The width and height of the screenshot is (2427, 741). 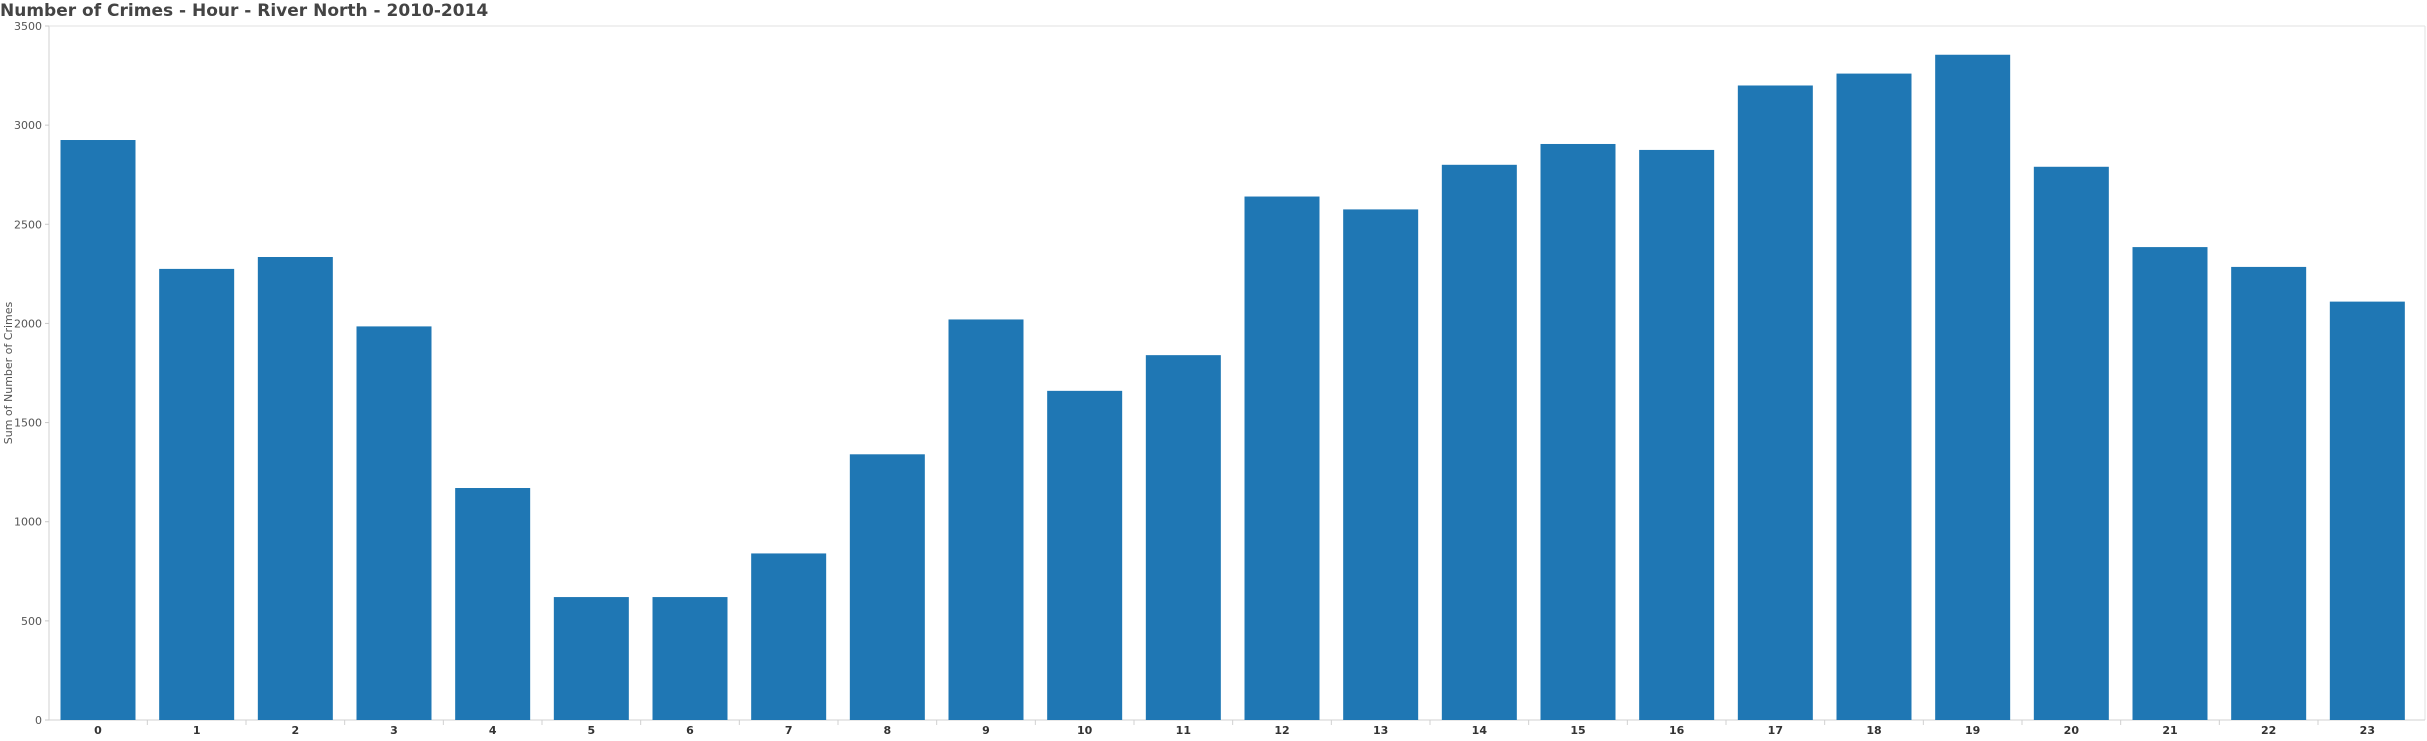 I want to click on y-tick-label: 0, so click(x=38, y=720).